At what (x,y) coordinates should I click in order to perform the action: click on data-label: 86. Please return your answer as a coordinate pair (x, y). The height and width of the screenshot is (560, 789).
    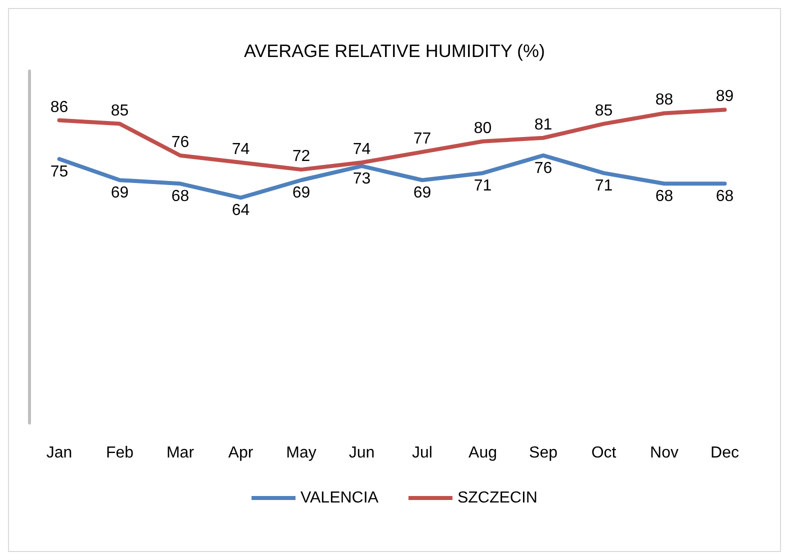
    Looking at the image, I should click on (59, 107).